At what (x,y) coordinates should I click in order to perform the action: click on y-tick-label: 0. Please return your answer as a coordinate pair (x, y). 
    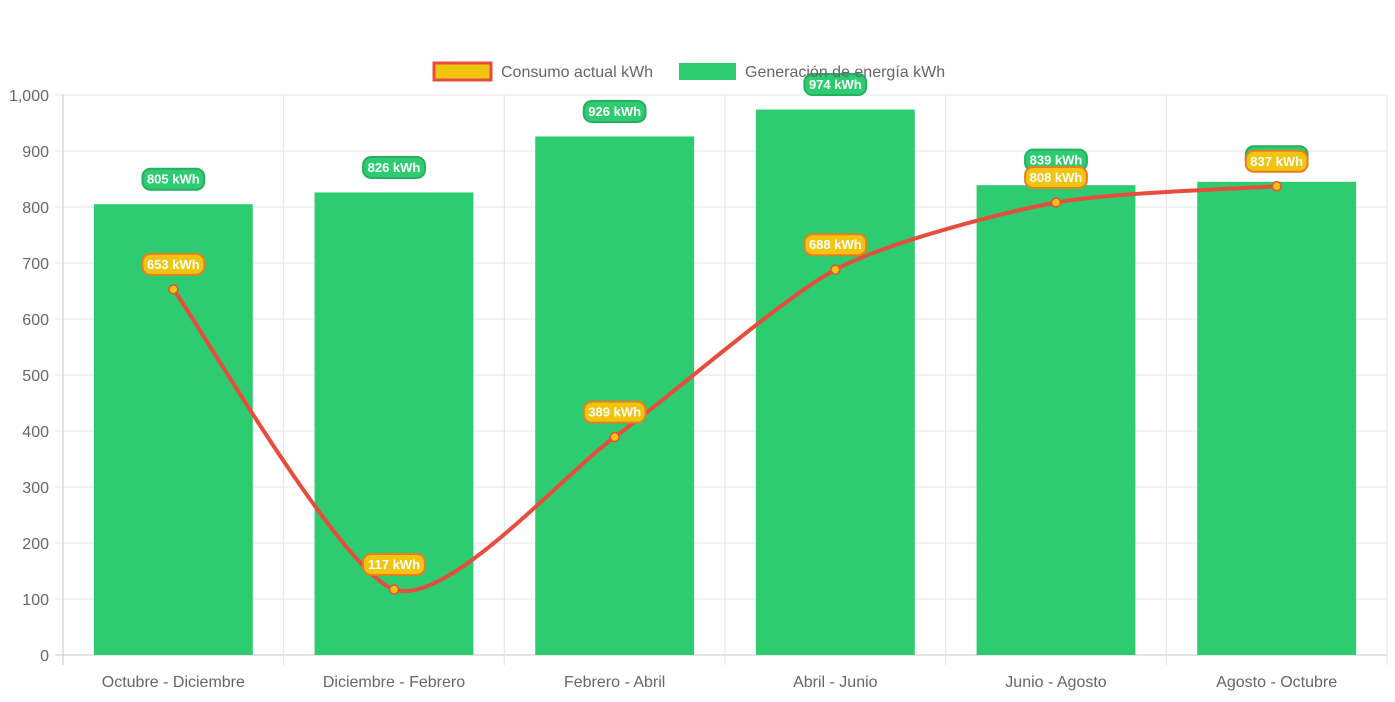
    Looking at the image, I should click on (44, 656).